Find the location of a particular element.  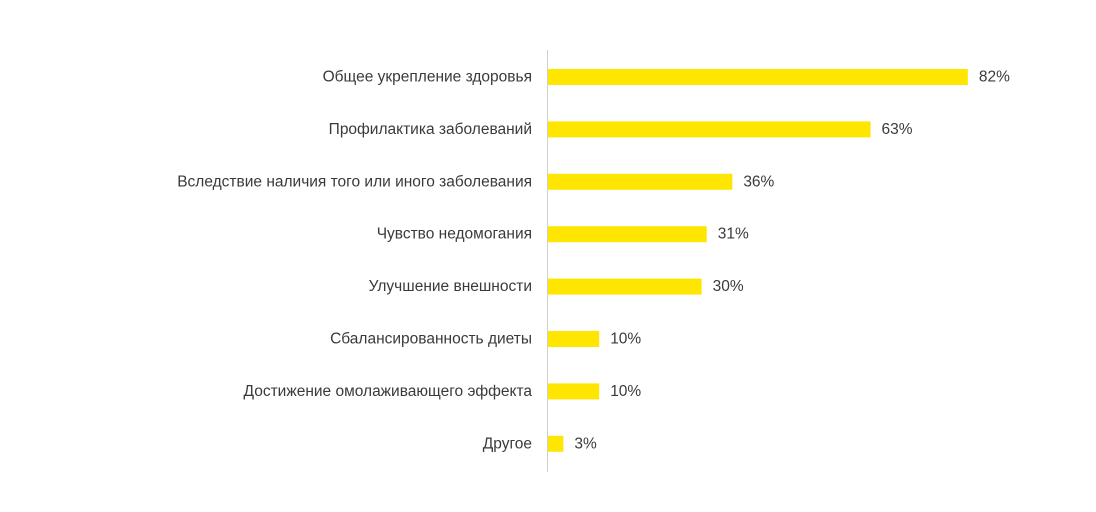

value-label: 30% is located at coordinates (728, 286).